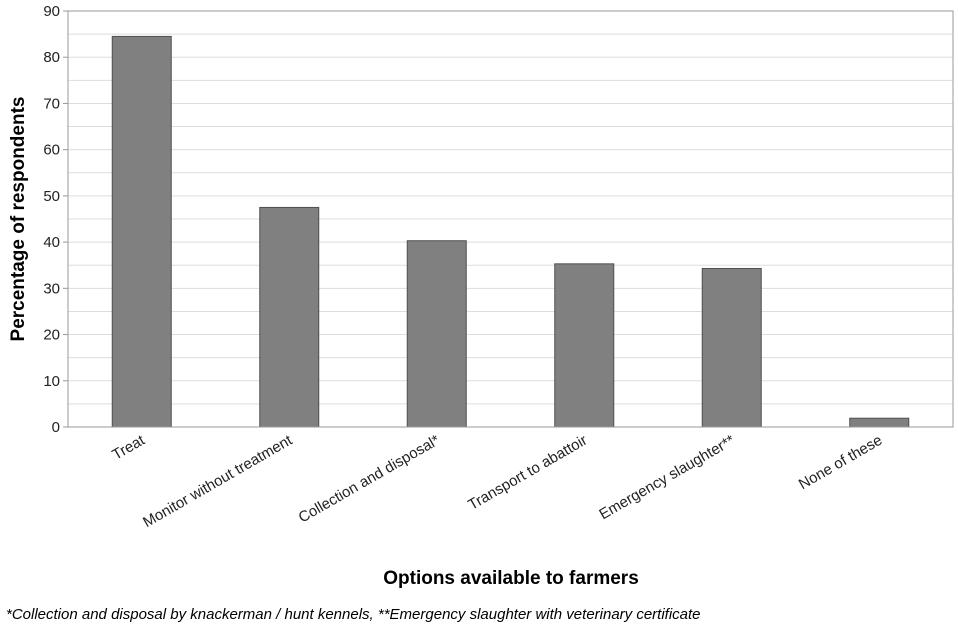 The height and width of the screenshot is (629, 958). I want to click on y-tick-label: 10, so click(51, 381).